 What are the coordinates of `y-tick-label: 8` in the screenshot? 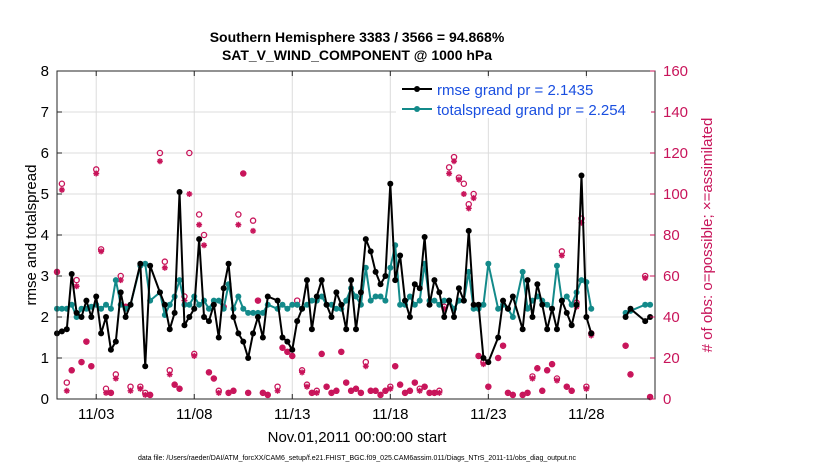 It's located at (45, 71).